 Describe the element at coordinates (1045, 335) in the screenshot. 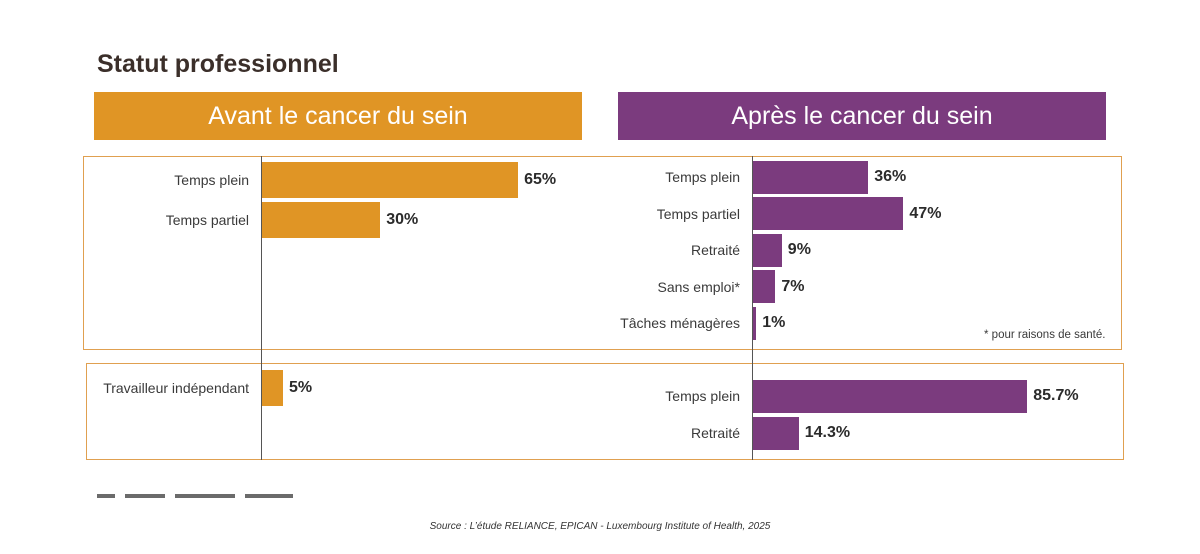

I see `footnote: * pour raisons de santé.` at that location.